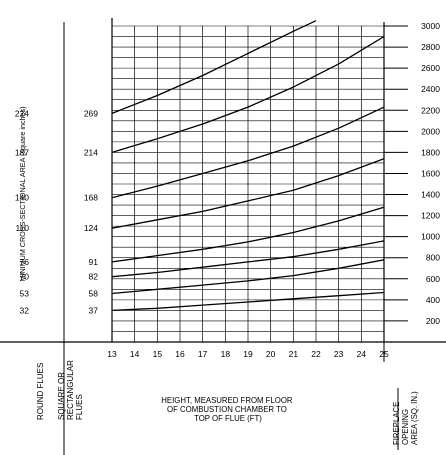 The image size is (446, 455). I want to click on round-flue-label: 224, so click(22, 113).